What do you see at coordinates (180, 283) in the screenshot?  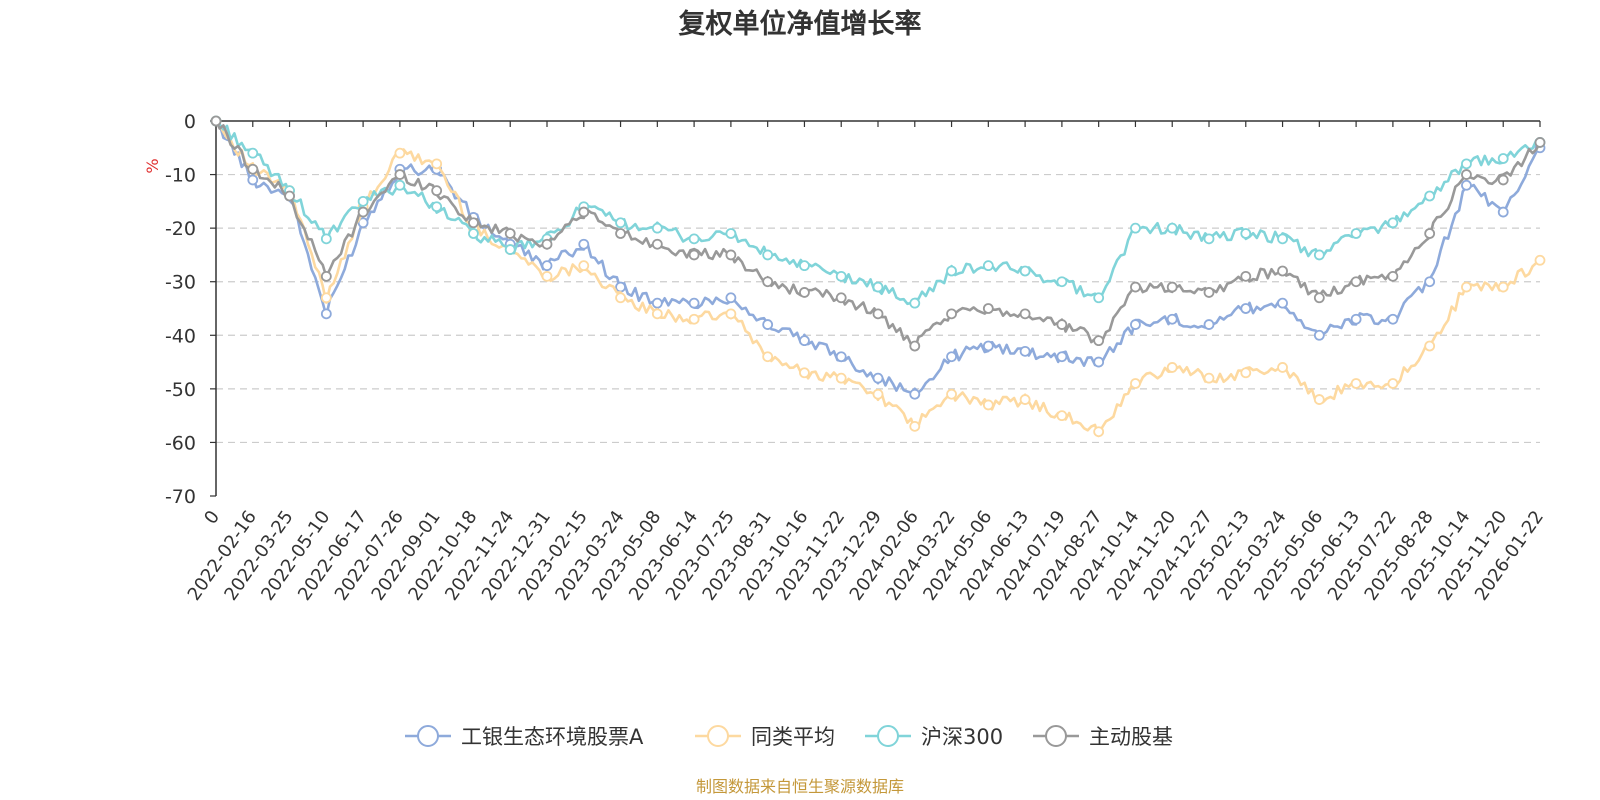 I see `y-tick-label: -30` at bounding box center [180, 283].